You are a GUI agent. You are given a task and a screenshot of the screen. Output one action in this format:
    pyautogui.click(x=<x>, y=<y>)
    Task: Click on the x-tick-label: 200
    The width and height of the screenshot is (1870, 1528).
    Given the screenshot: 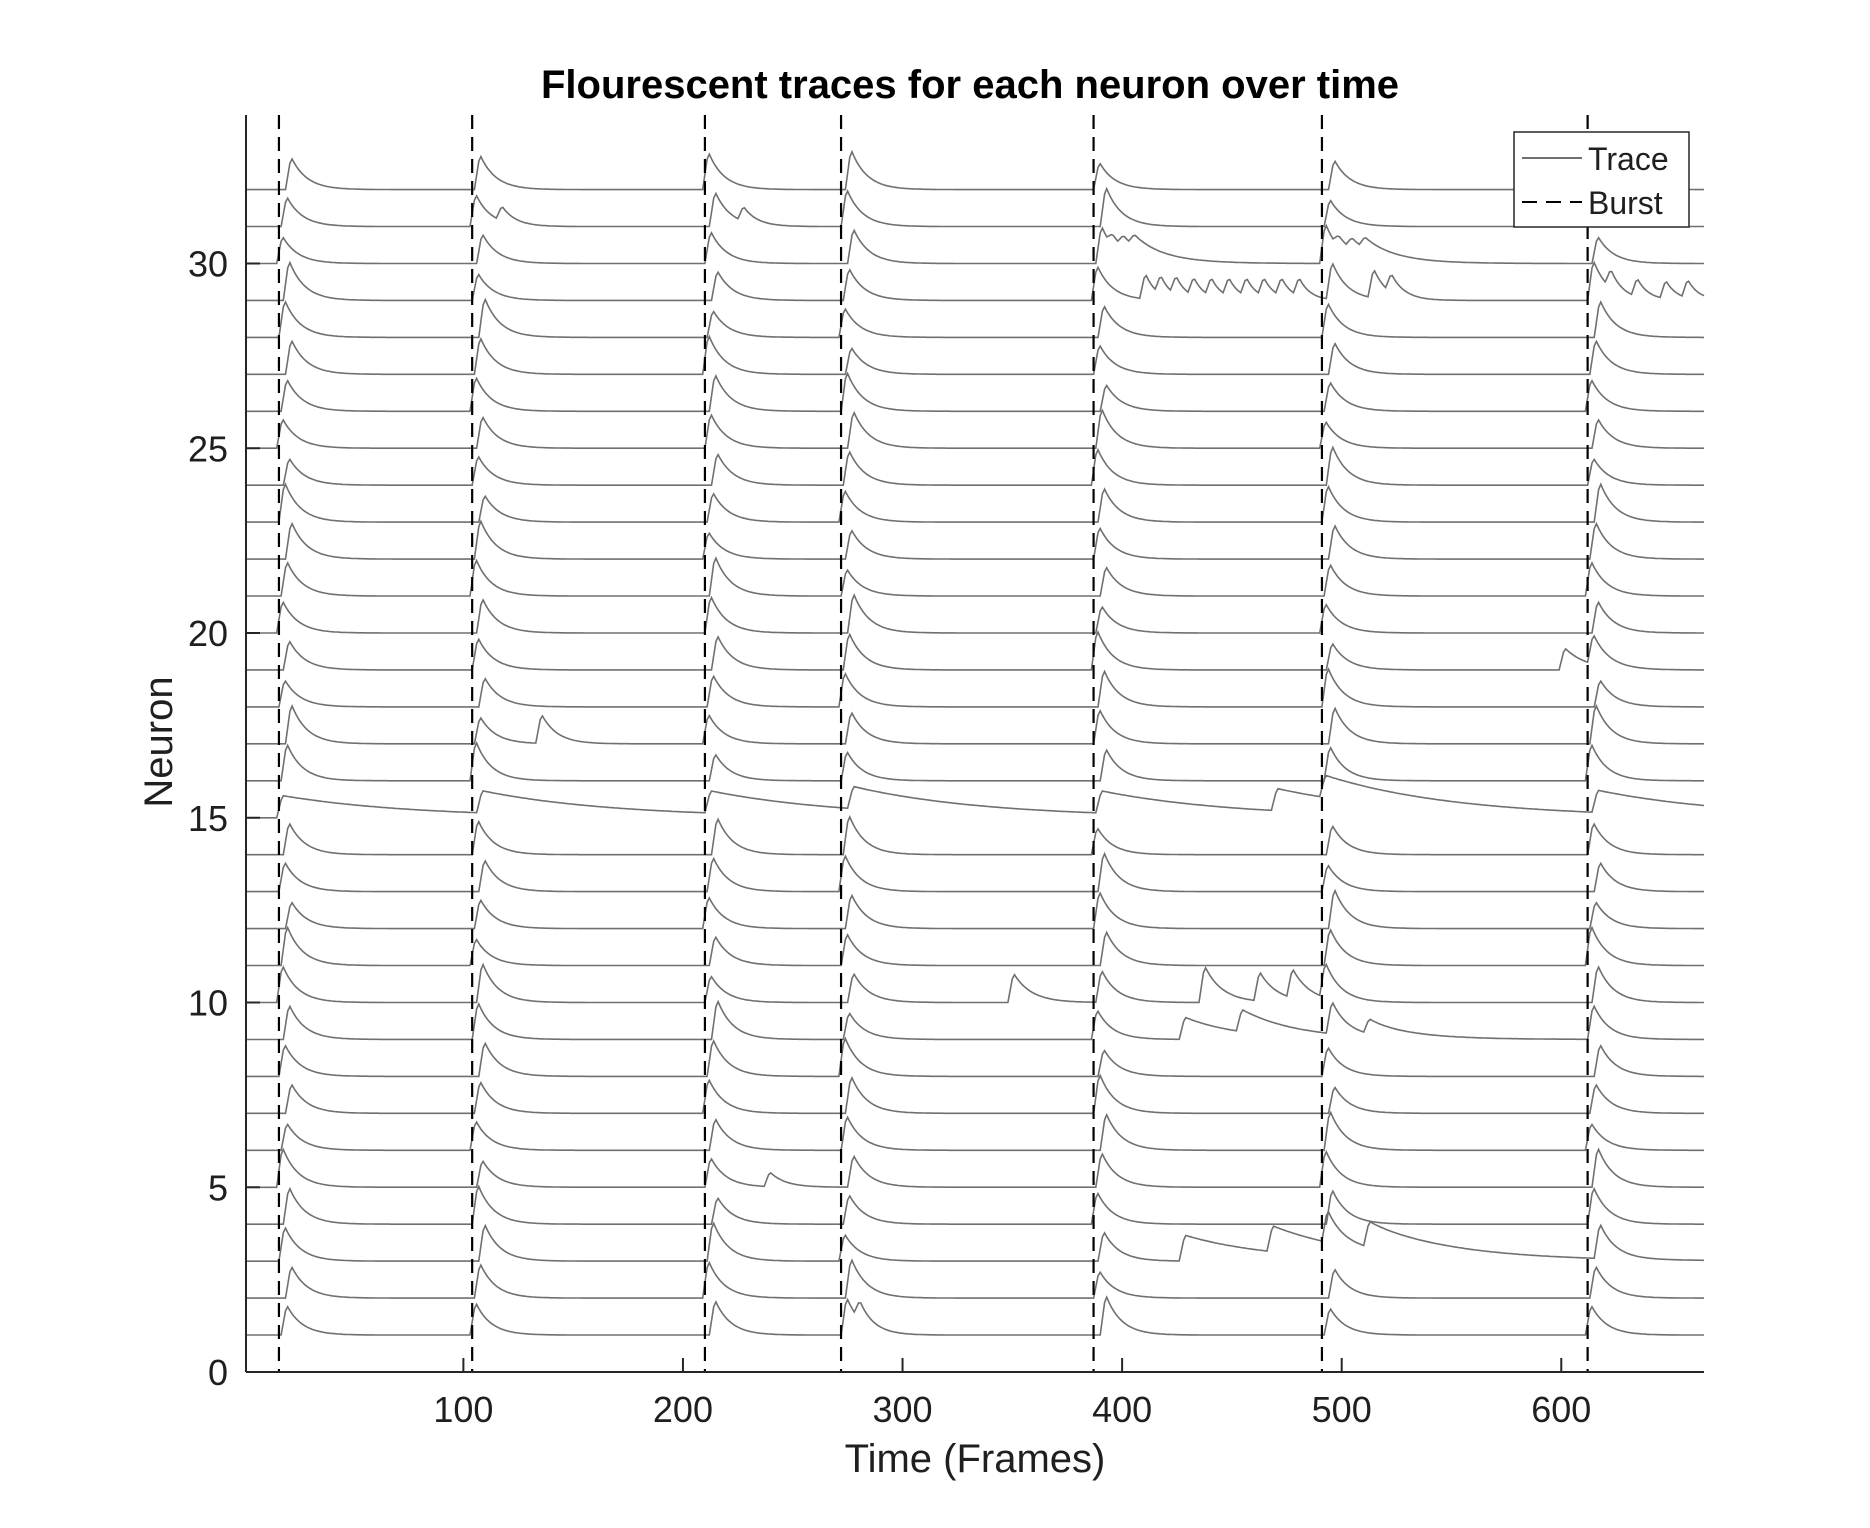 What is the action you would take?
    pyautogui.click(x=683, y=1409)
    